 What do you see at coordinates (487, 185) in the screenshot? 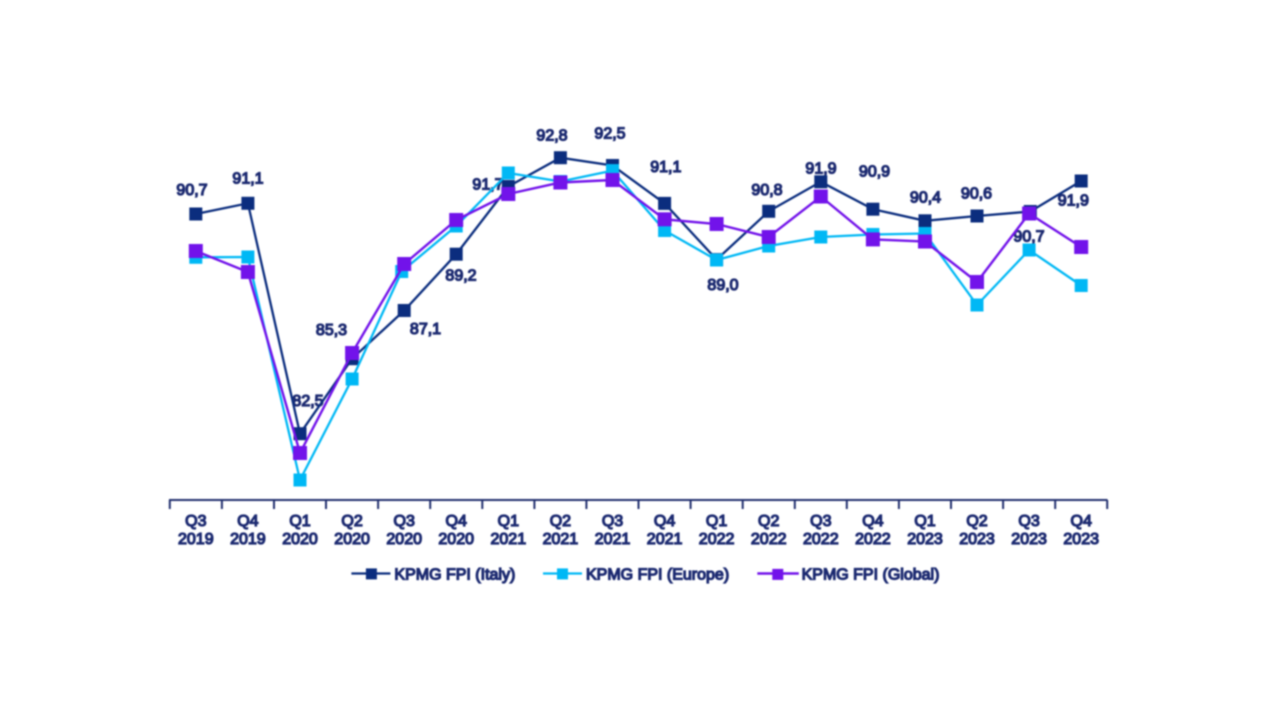
I see `svg-text: 91,7` at bounding box center [487, 185].